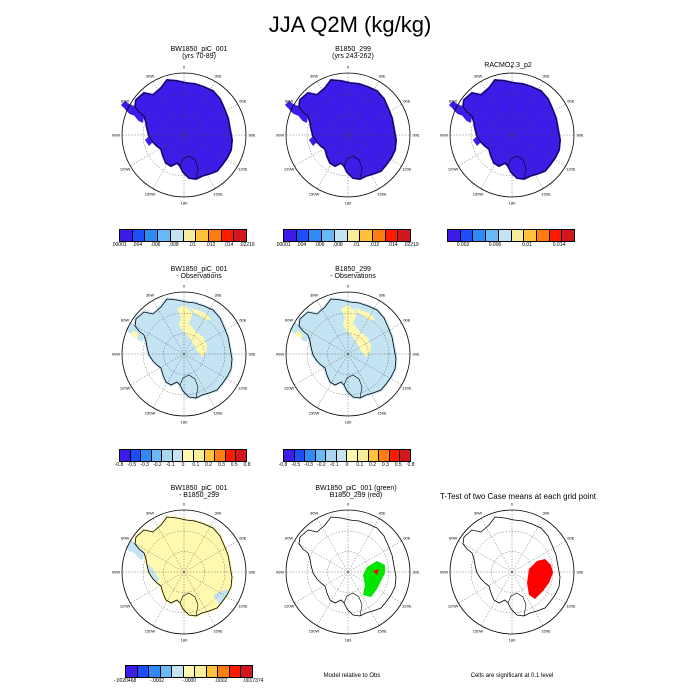 The height and width of the screenshot is (700, 700). Describe the element at coordinates (350, 24) in the screenshot. I see `figure-title: JJA Q2M (kg/kg)` at that location.